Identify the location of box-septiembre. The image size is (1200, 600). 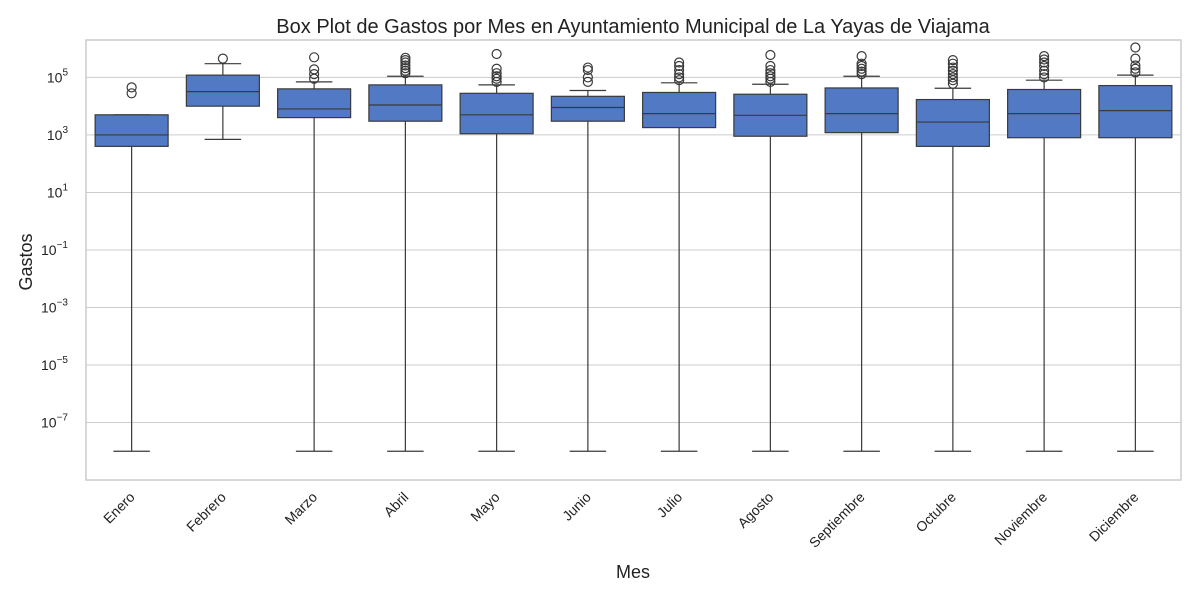
(861, 251).